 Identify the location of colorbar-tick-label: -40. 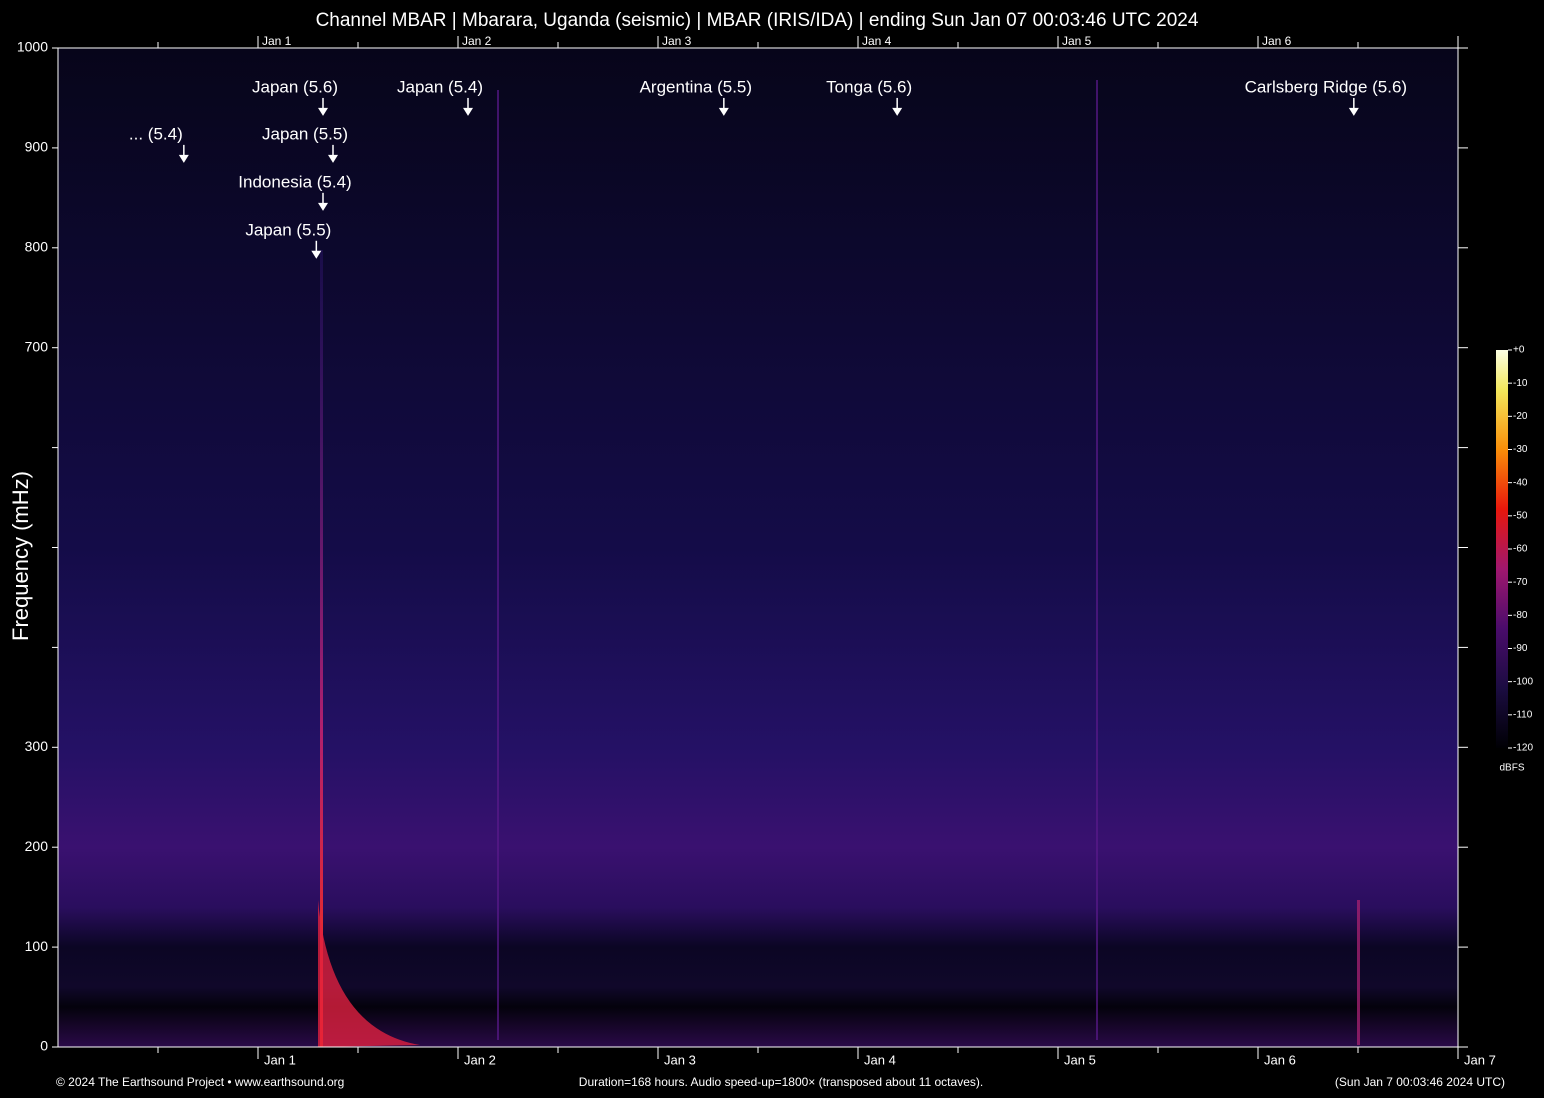
(1520, 482).